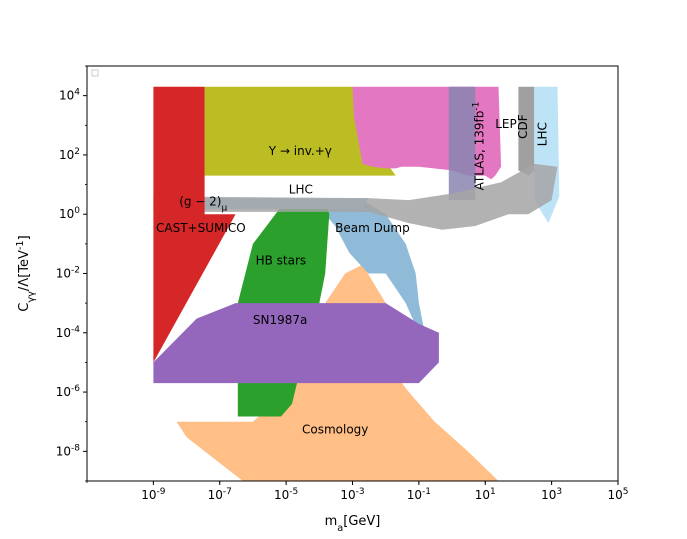  Describe the element at coordinates (68, 332) in the screenshot. I see `y-tick-label: 10-4` at that location.